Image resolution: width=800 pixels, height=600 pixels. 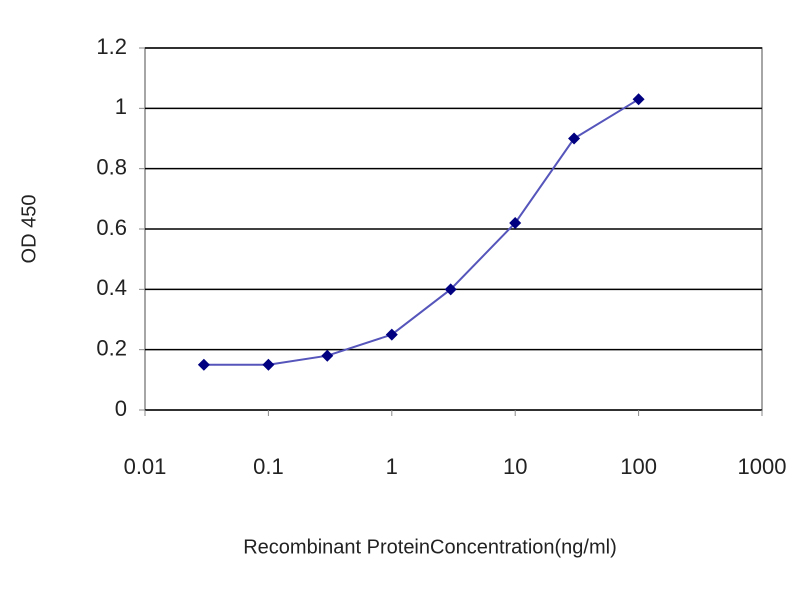 What do you see at coordinates (111, 227) in the screenshot?
I see `y-tick-label: 0.6` at bounding box center [111, 227].